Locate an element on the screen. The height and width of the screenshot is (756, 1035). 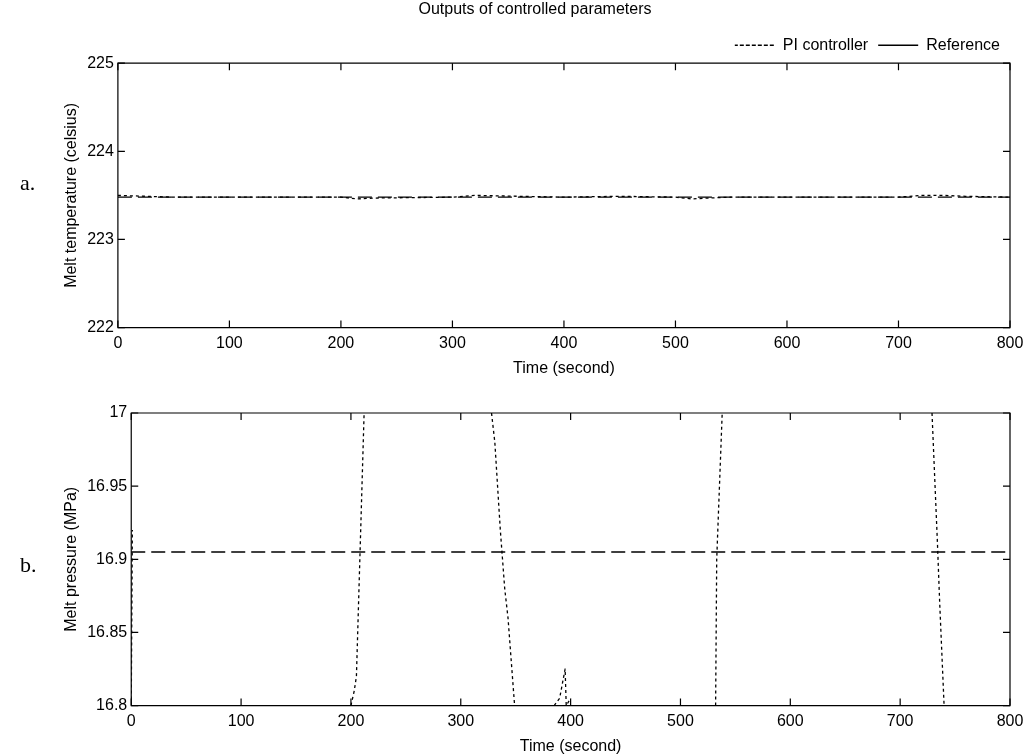
y-tick-label: 17 is located at coordinates (118, 412).